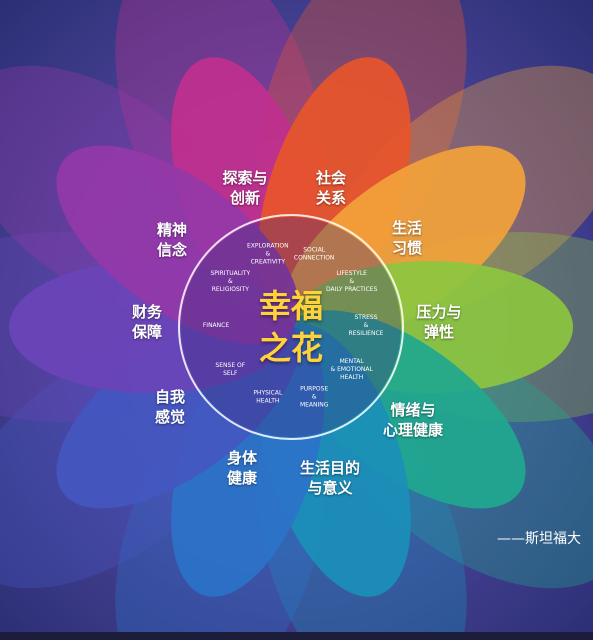  Describe the element at coordinates (314, 254) in the screenshot. I see `english-label-social: SOCIAL CONNECTION` at that location.